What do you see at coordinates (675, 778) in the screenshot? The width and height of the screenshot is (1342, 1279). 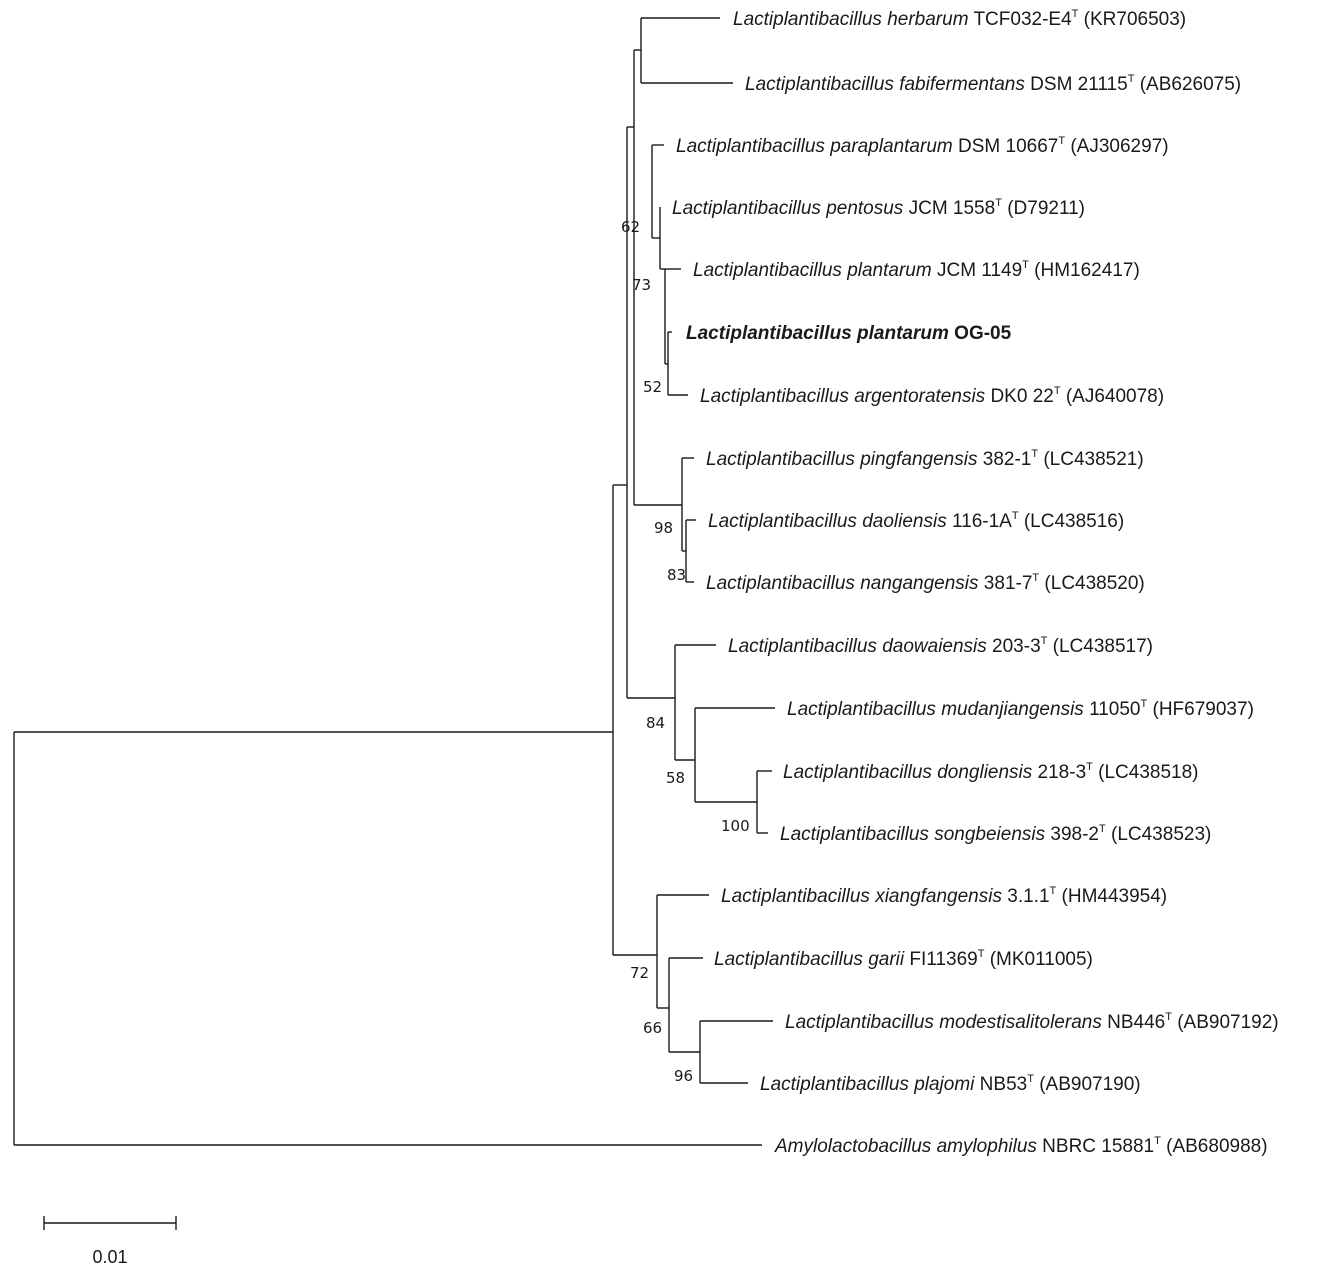 I see `bootstrap-value: 58` at bounding box center [675, 778].